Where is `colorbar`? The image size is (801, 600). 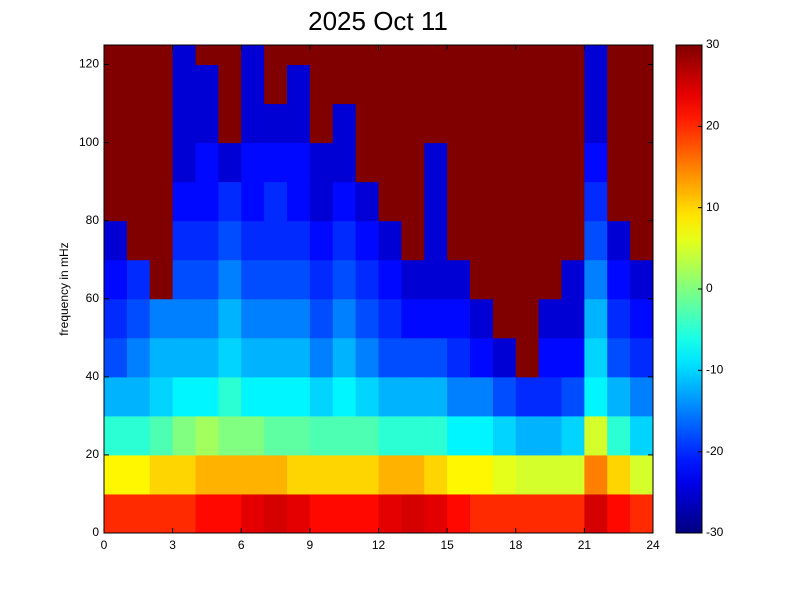
colorbar is located at coordinates (689, 289).